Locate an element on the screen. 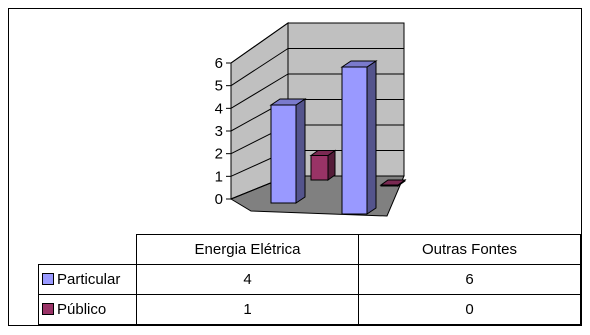 This screenshot has height=335, width=590. category-label: Outras Fontes is located at coordinates (469, 249).